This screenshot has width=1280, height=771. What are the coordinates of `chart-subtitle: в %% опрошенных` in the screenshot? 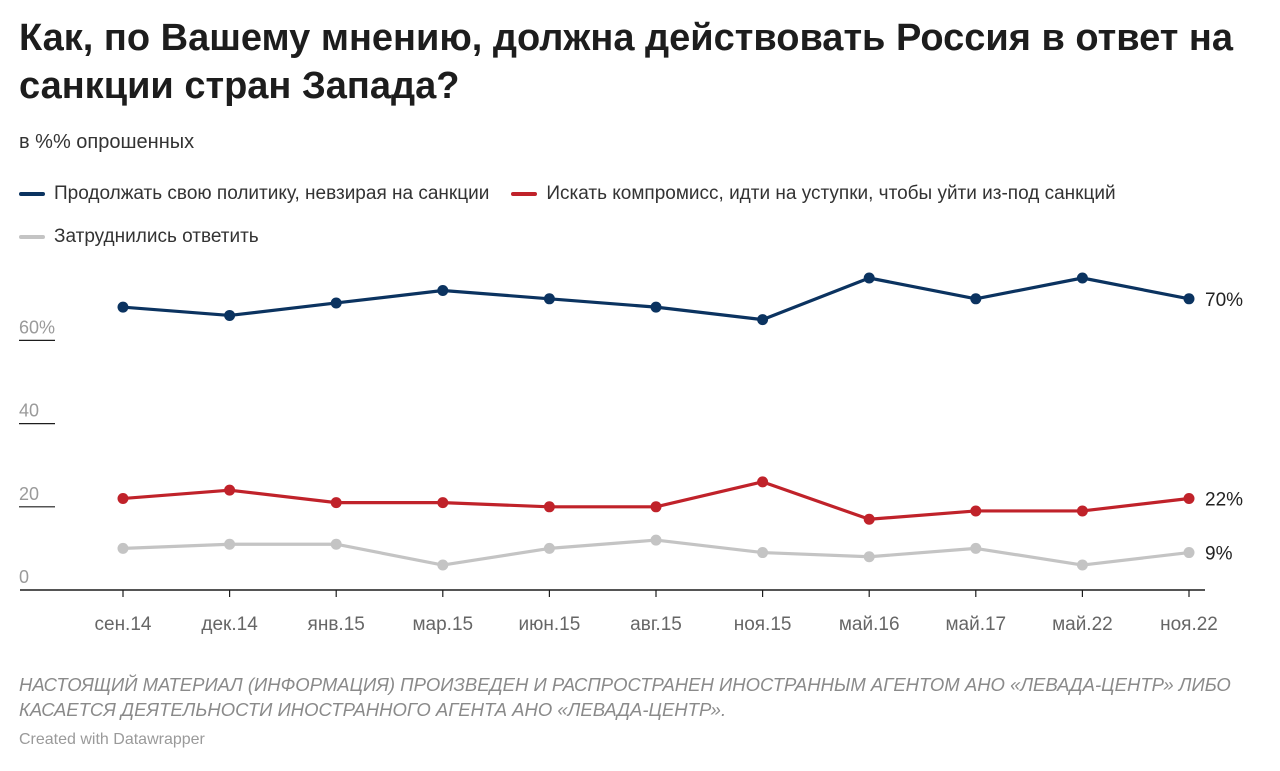 It's located at (107, 142).